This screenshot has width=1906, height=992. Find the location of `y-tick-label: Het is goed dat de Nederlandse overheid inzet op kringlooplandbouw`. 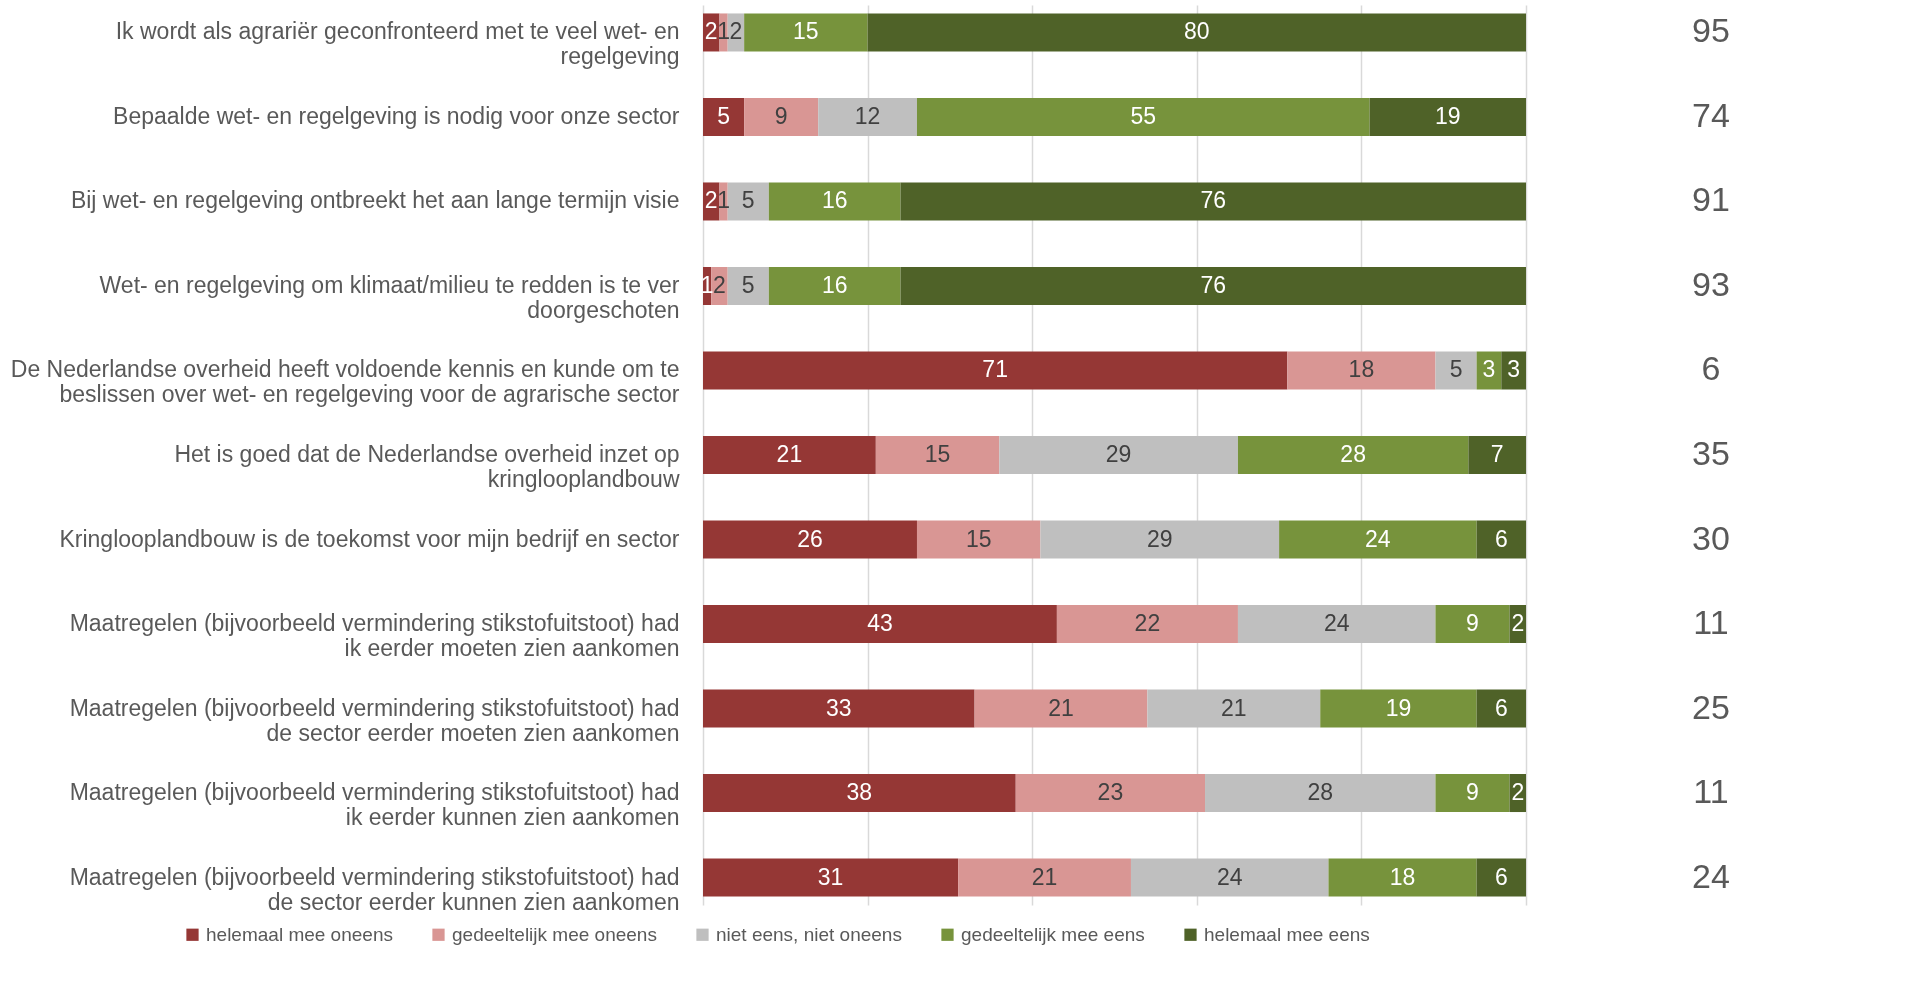

y-tick-label: Het is goed dat de Nederlandse overheid inzet op kringlooplandbouw is located at coordinates (427, 466).